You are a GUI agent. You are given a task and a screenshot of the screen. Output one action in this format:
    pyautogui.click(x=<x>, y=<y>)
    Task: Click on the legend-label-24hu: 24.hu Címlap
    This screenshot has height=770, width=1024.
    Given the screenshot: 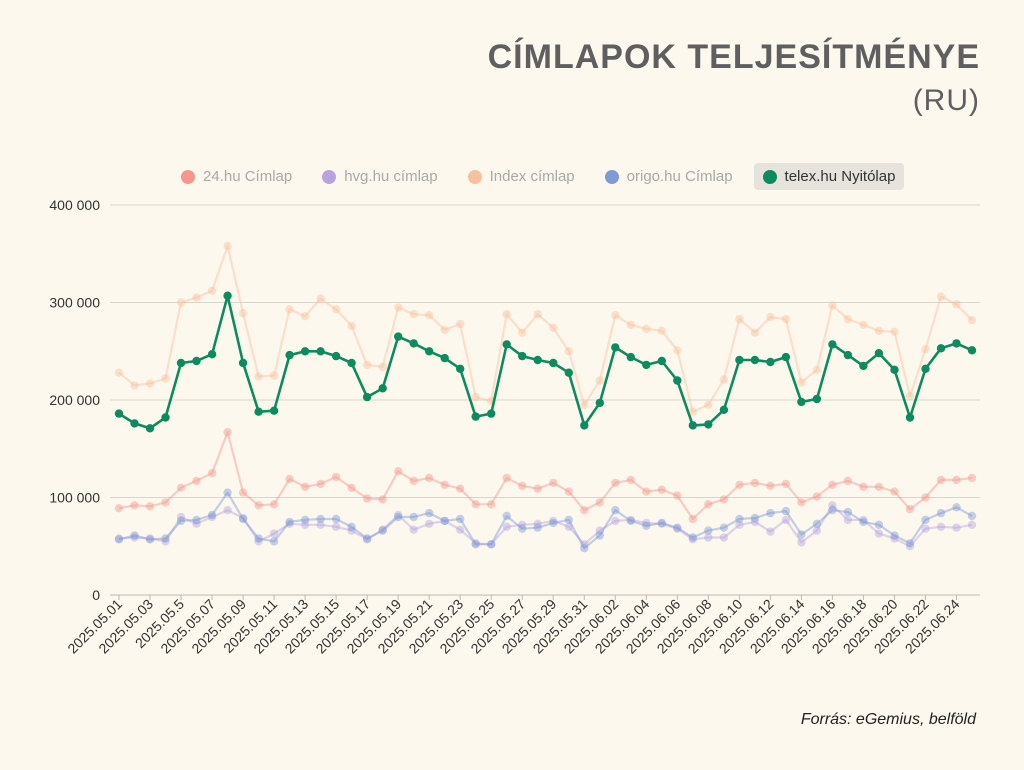 What is the action you would take?
    pyautogui.click(x=248, y=176)
    